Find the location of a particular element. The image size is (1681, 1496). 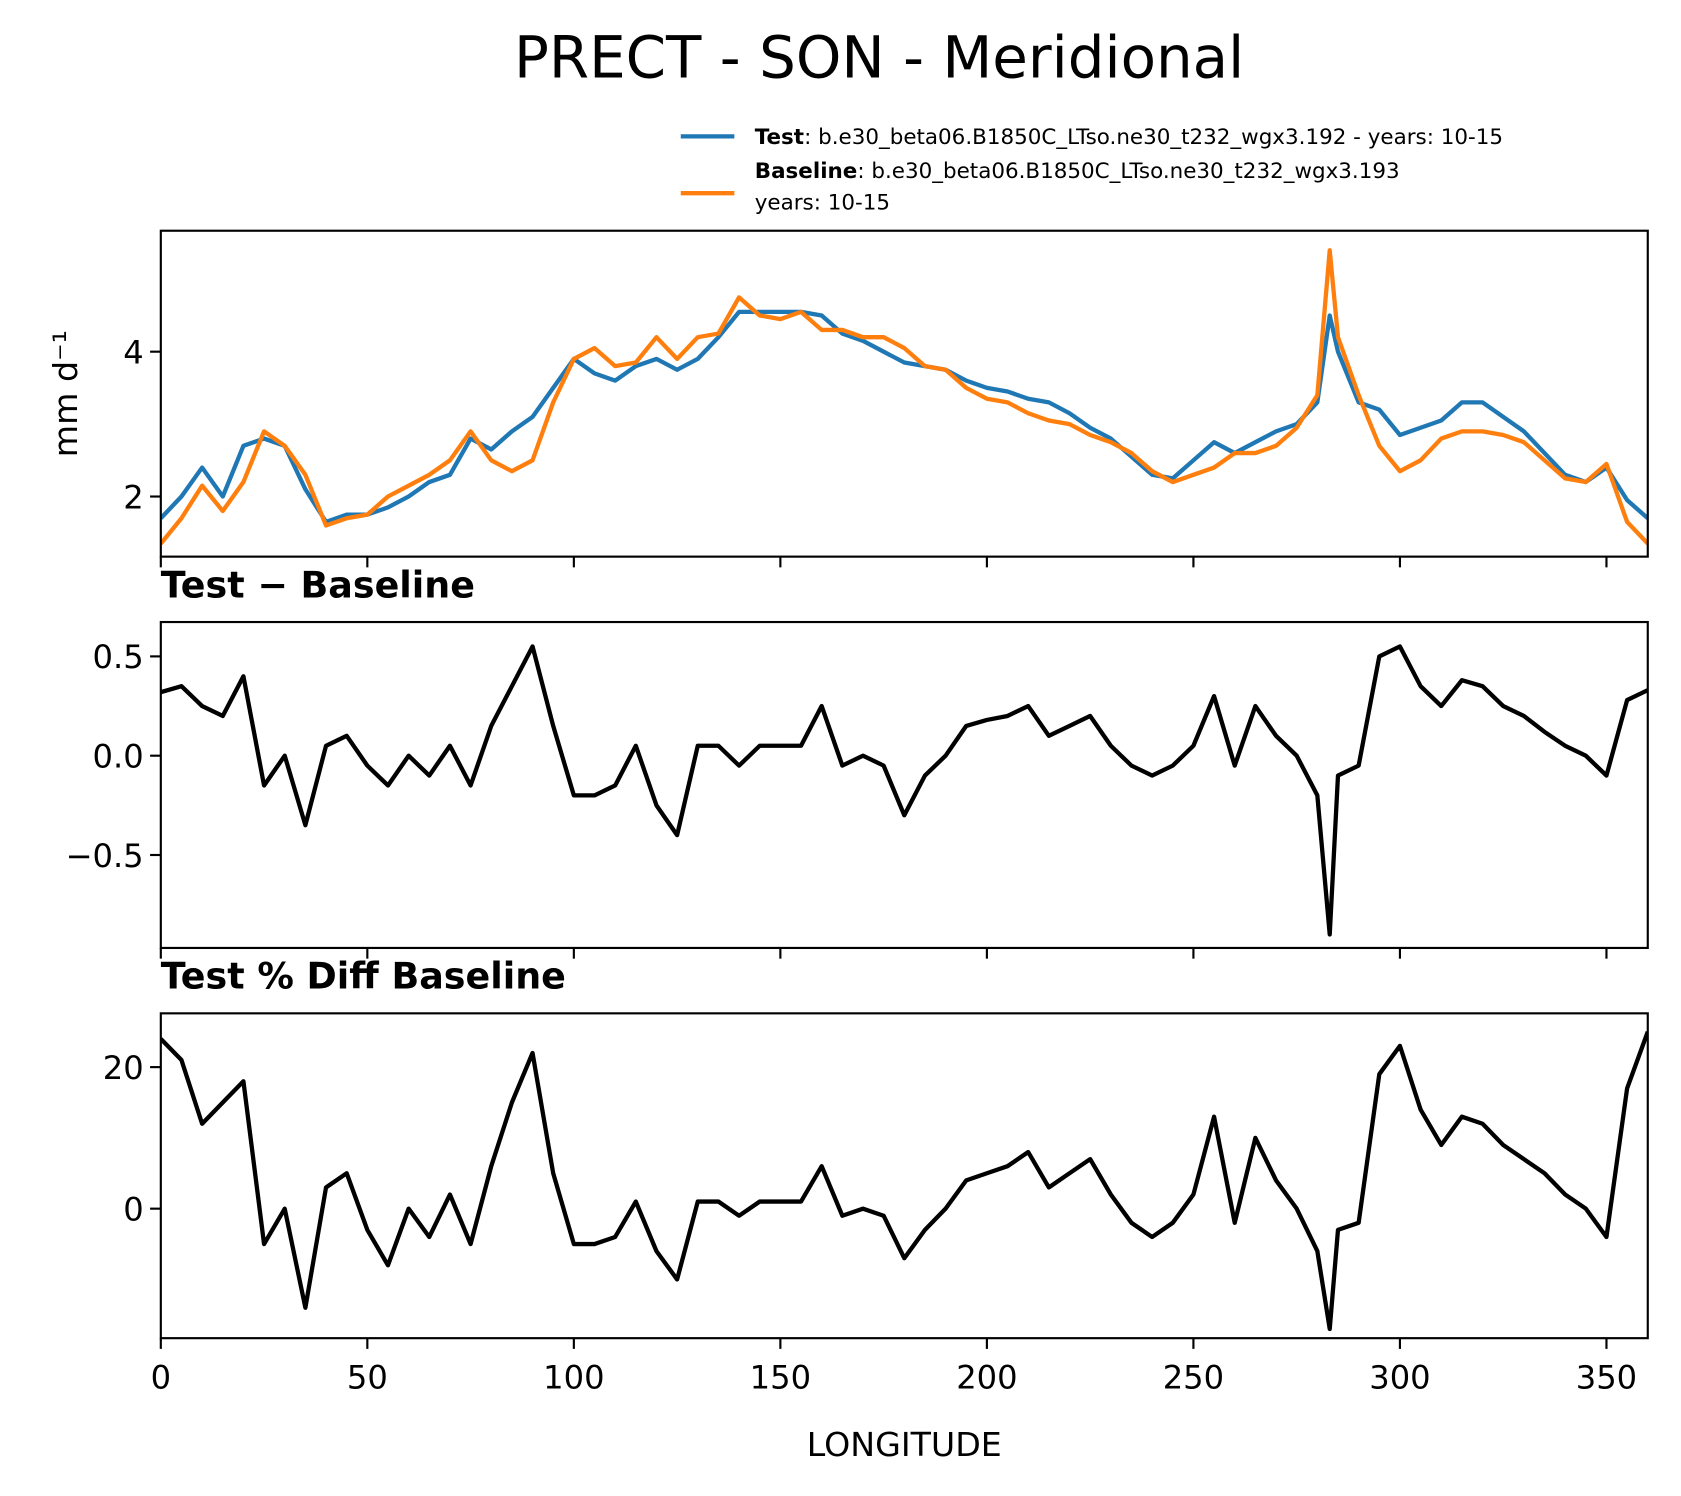

x-tick-label: 350 is located at coordinates (1606, 1378).